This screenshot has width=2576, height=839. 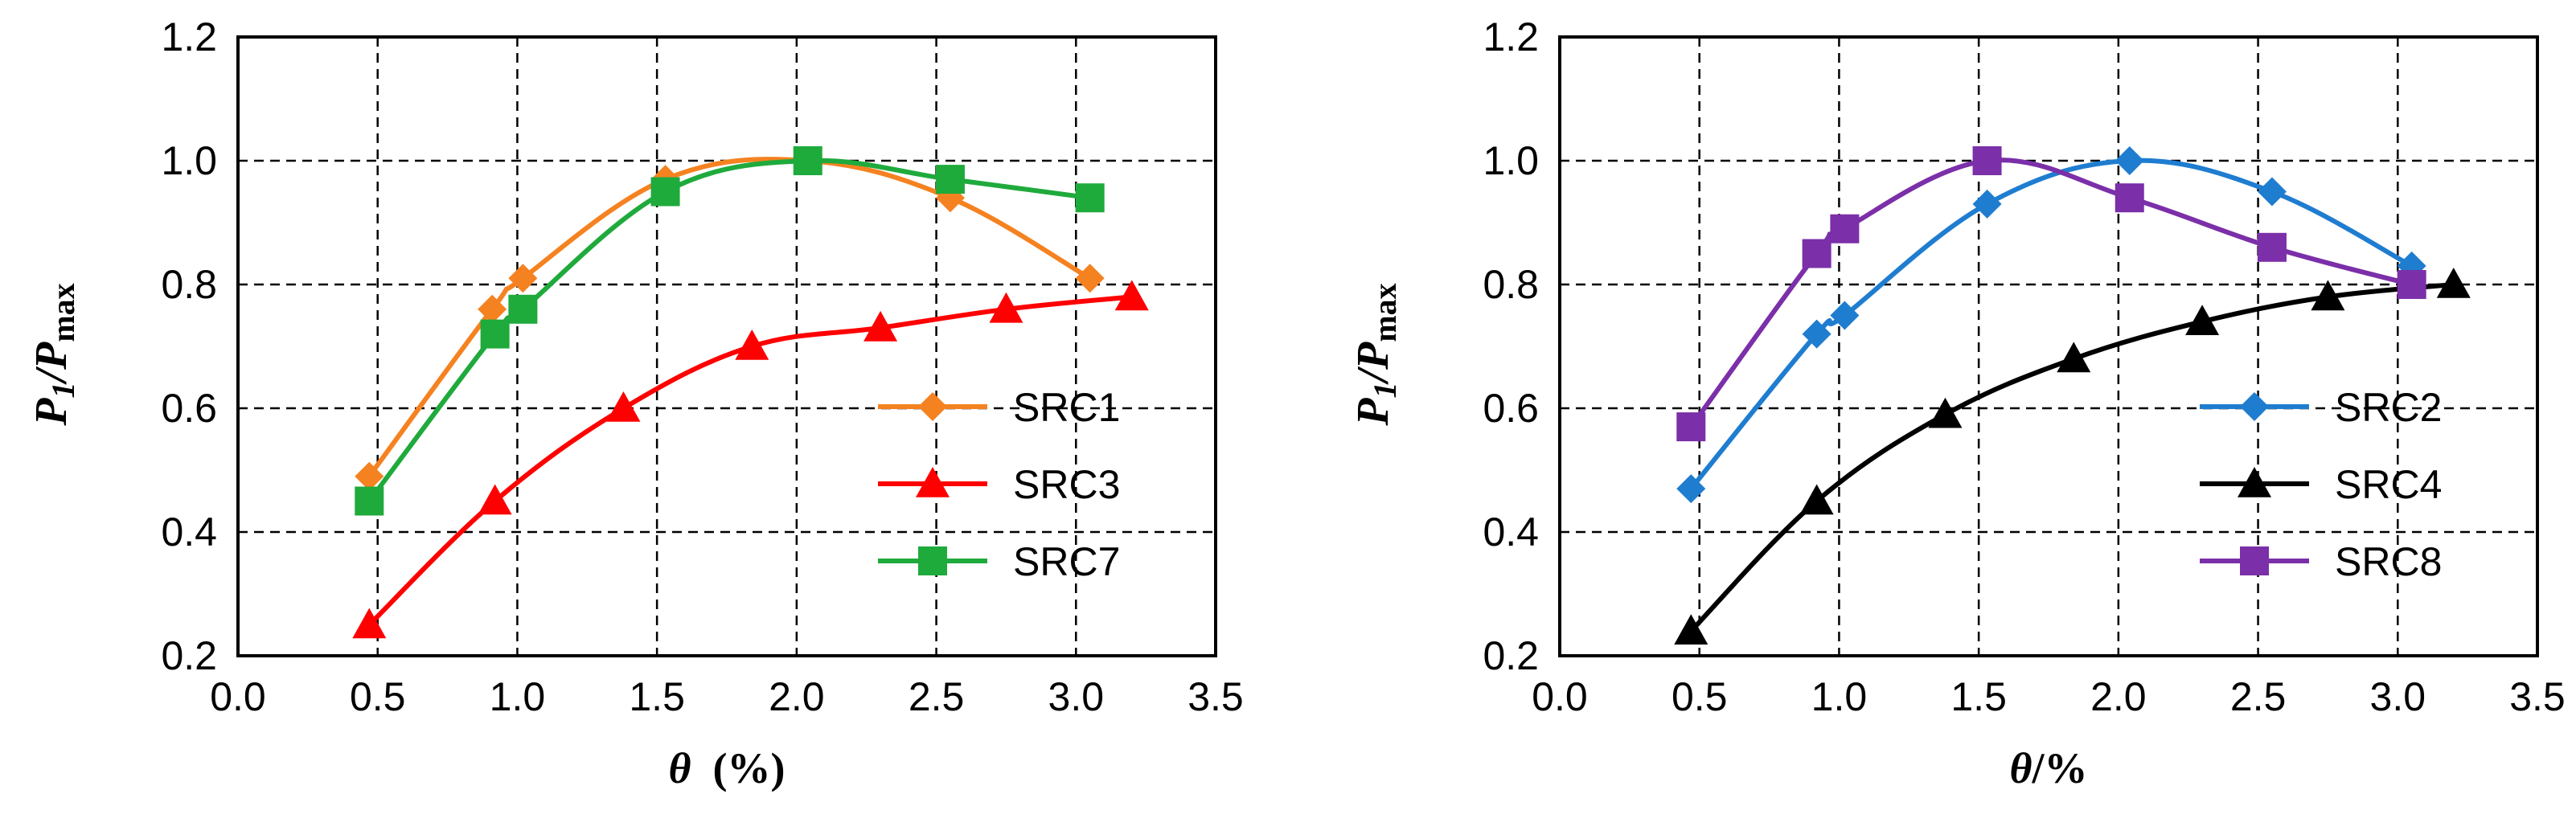 What do you see at coordinates (2388, 407) in the screenshot?
I see `legend-label-src2: SRC2` at bounding box center [2388, 407].